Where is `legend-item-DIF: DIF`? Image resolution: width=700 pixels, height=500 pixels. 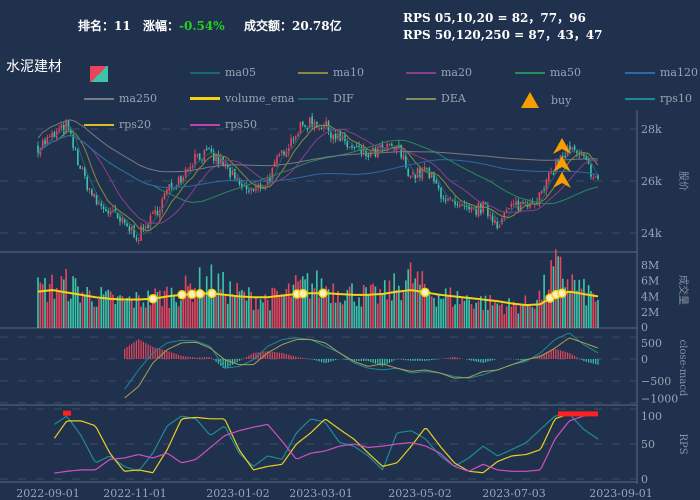
legend-item-DIF: DIF is located at coordinates (326, 98).